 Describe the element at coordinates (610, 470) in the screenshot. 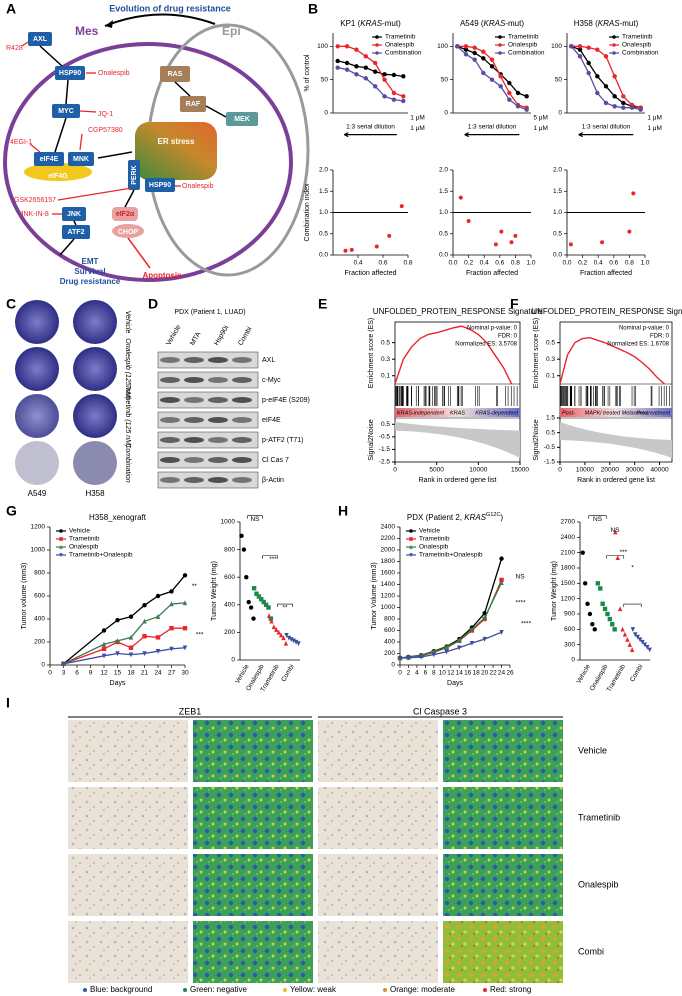

I see `x-tick-label: 20000` at that location.